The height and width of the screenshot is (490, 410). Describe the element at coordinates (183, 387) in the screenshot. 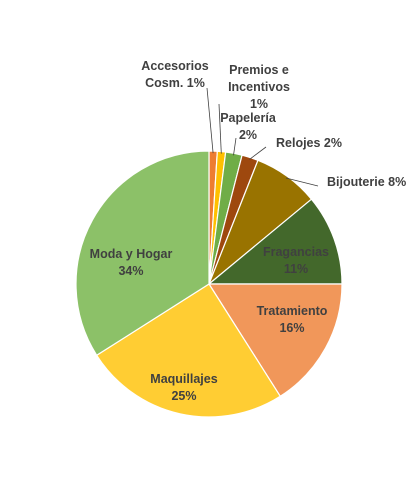

I see `slice-label-8: Maquillajes 25%` at that location.